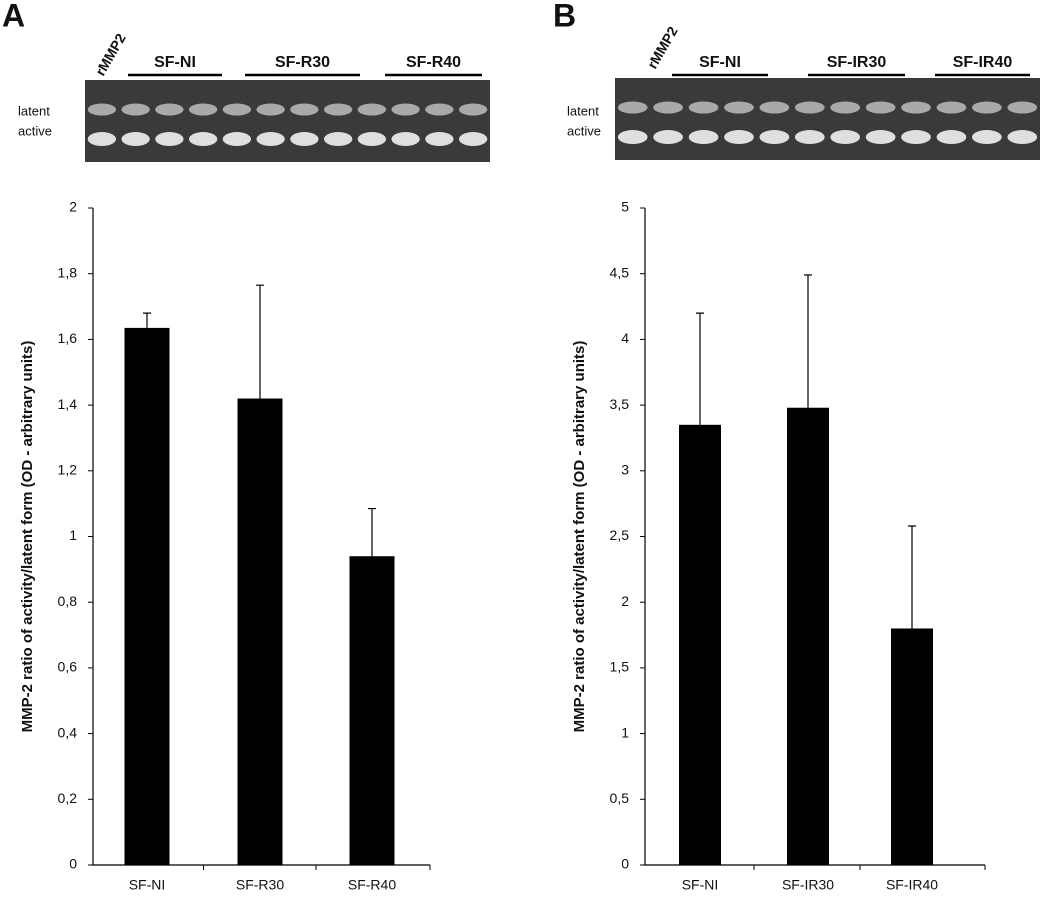  Describe the element at coordinates (68, 601) in the screenshot. I see `y-tick-label: 0,8` at that location.